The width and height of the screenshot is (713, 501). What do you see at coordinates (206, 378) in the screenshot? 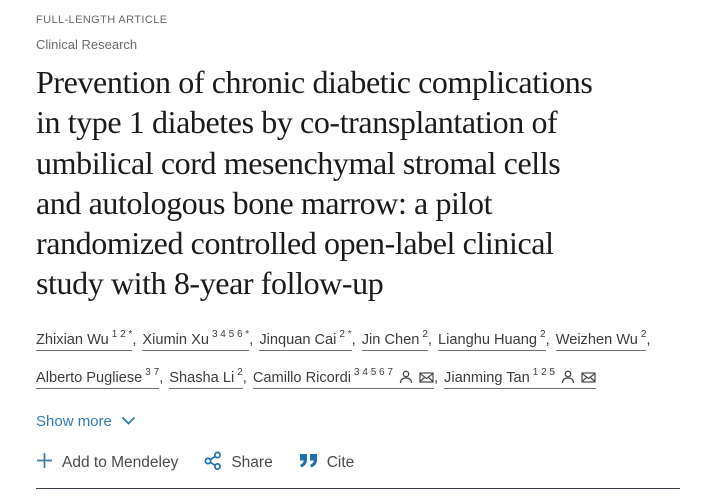
I see `author-link-shasha-li: Shasha Li 2` at bounding box center [206, 378].